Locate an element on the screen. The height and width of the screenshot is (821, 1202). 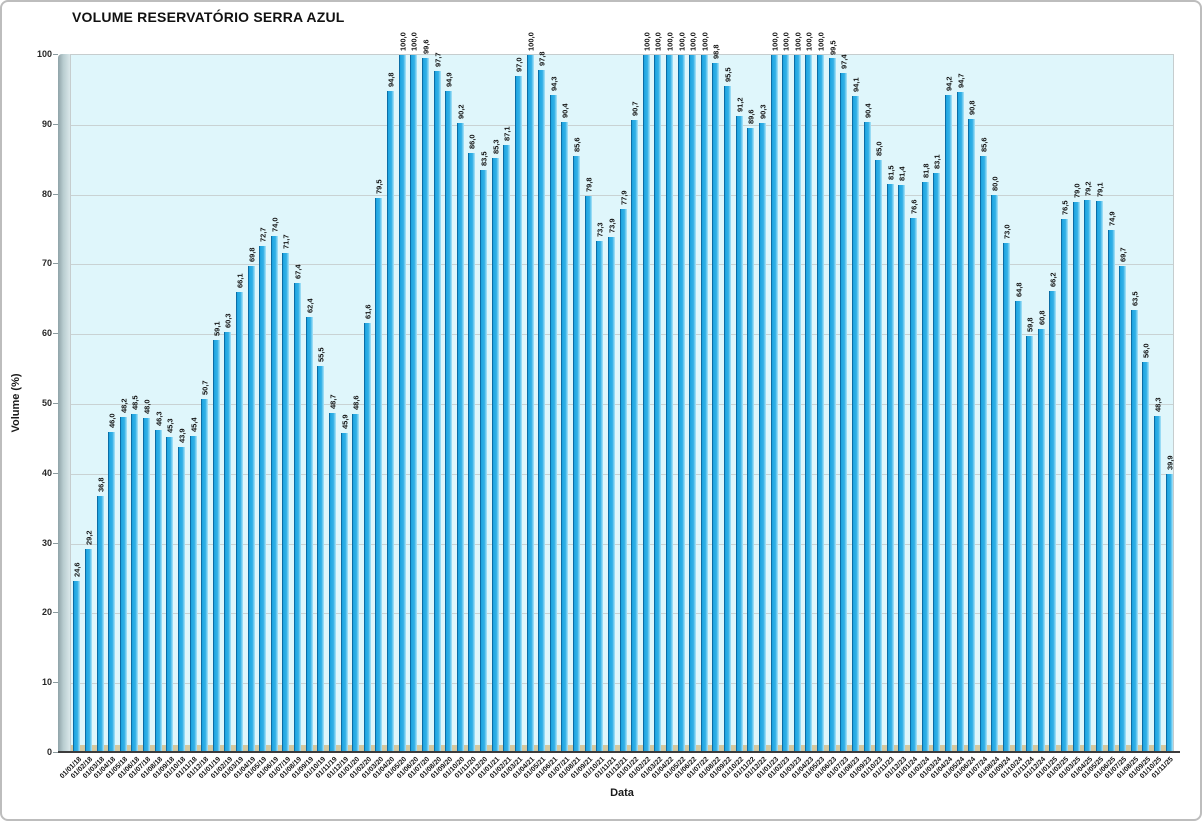
bar-value-label: 79,8 is located at coordinates (589, 184).